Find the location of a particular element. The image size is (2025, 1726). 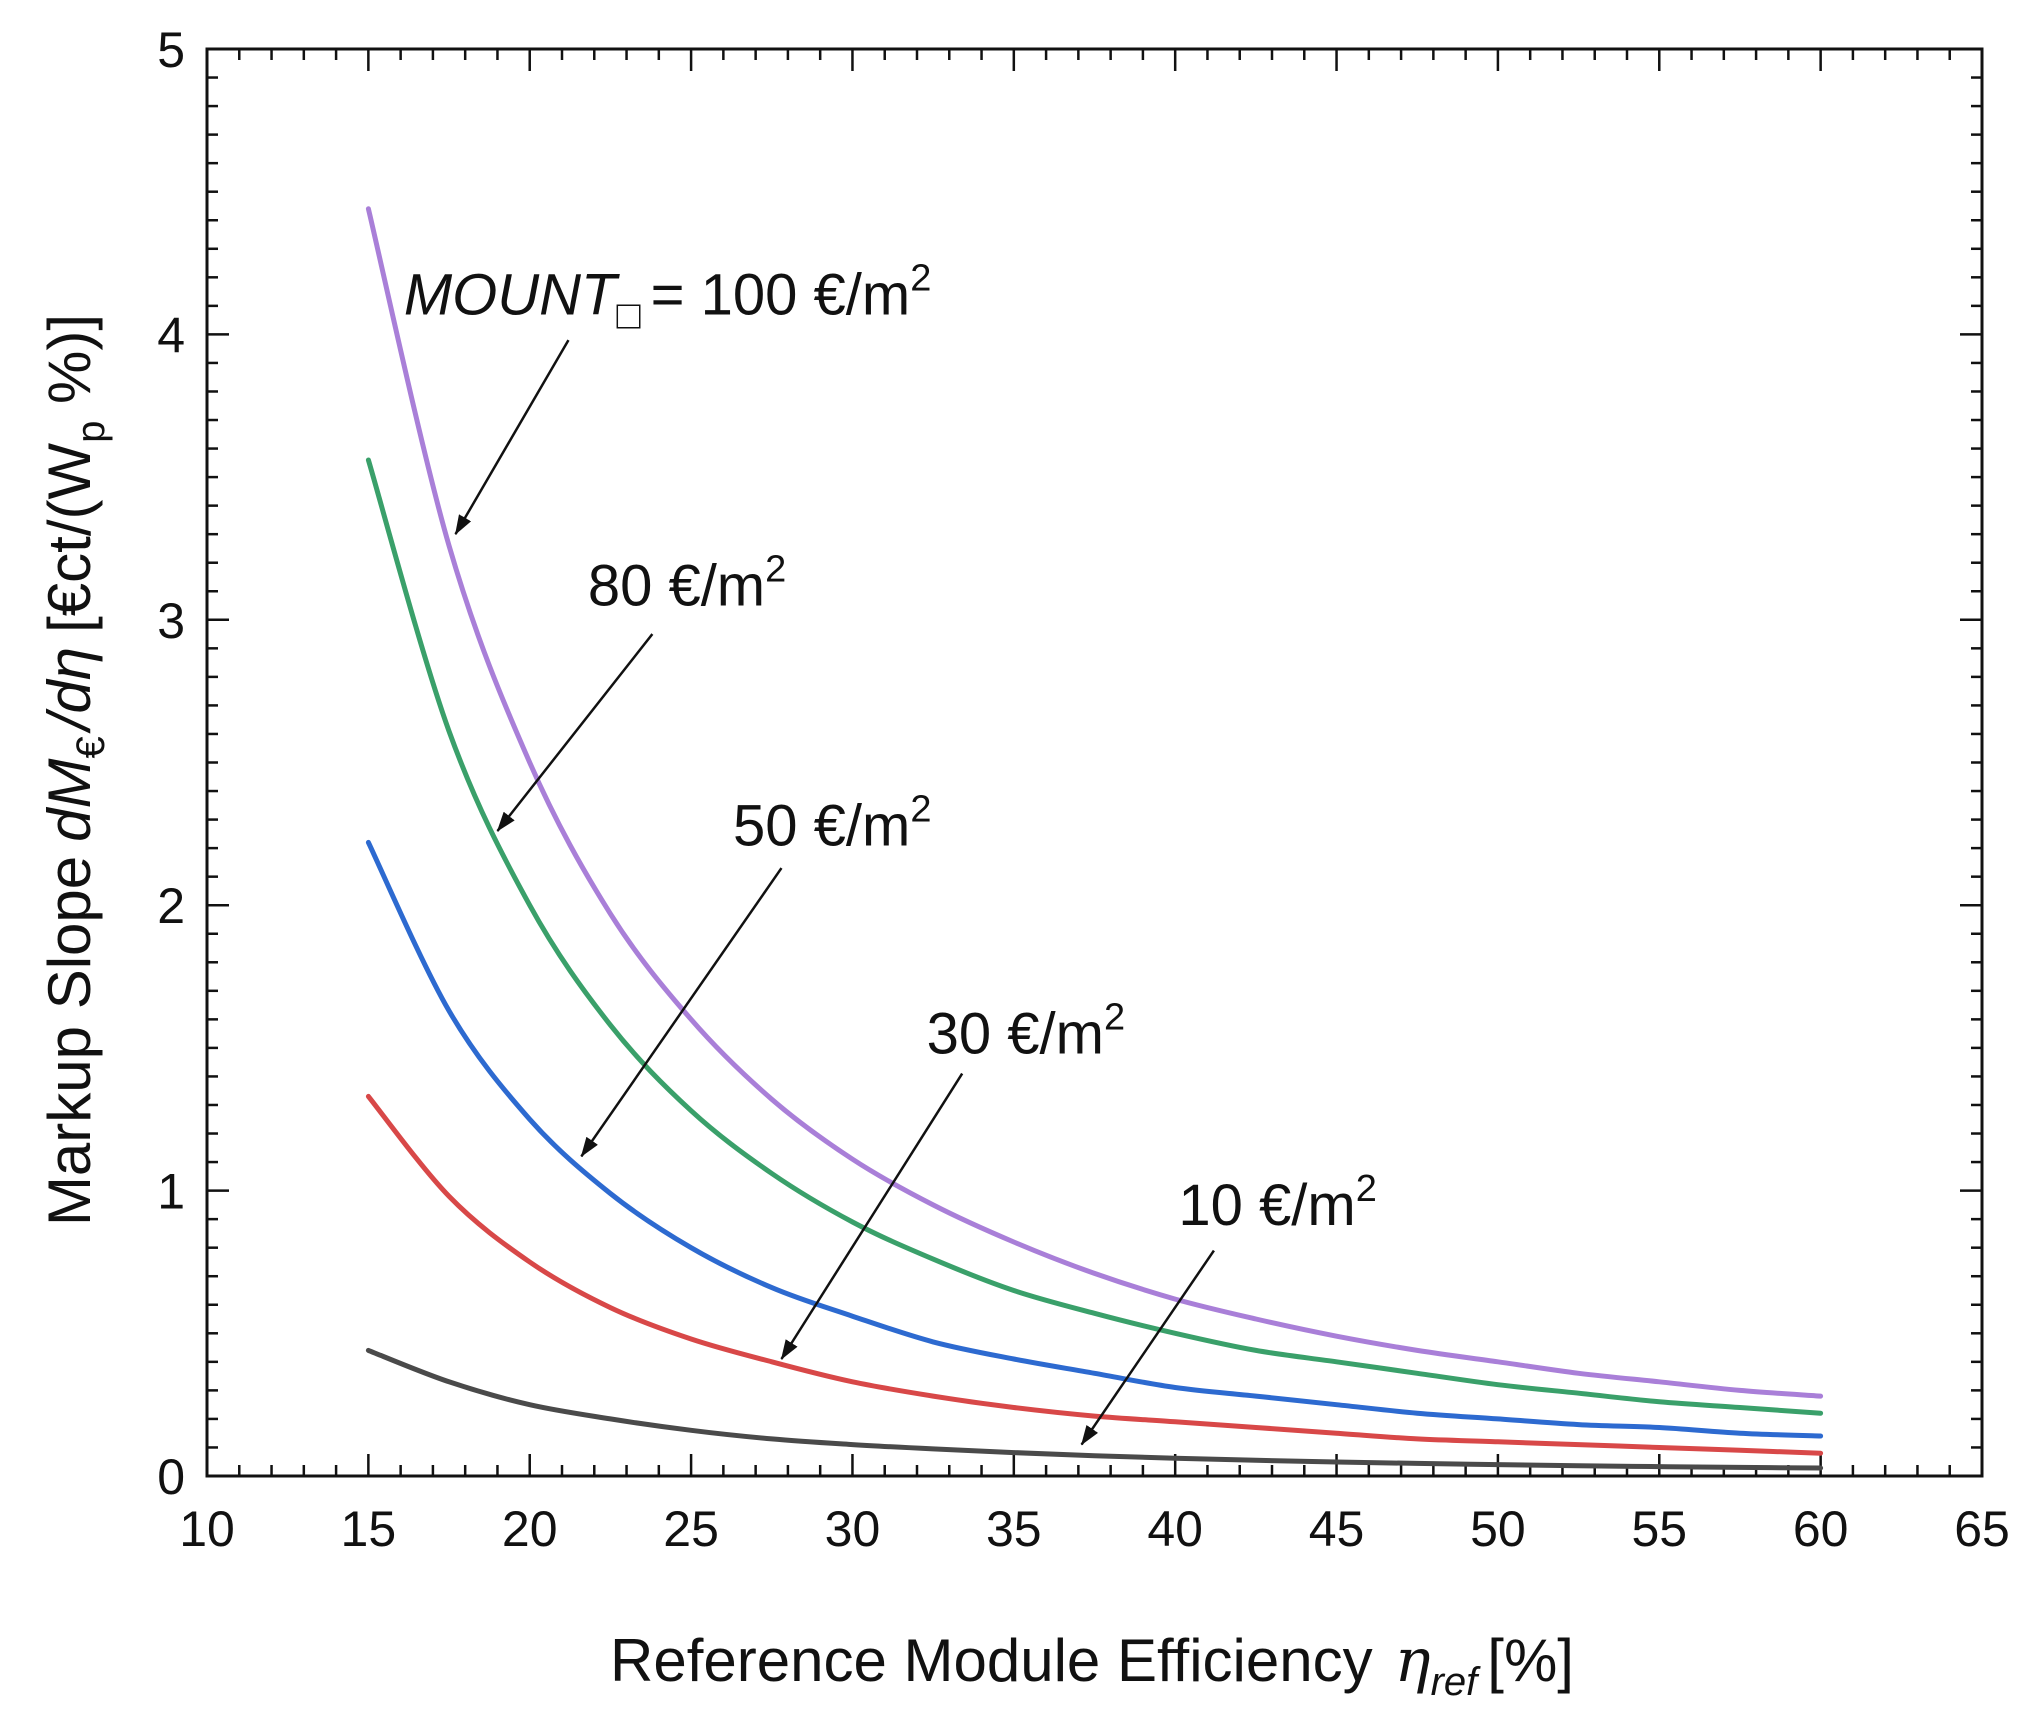

annotation-mount-100-sup: 2 is located at coordinates (920, 278).